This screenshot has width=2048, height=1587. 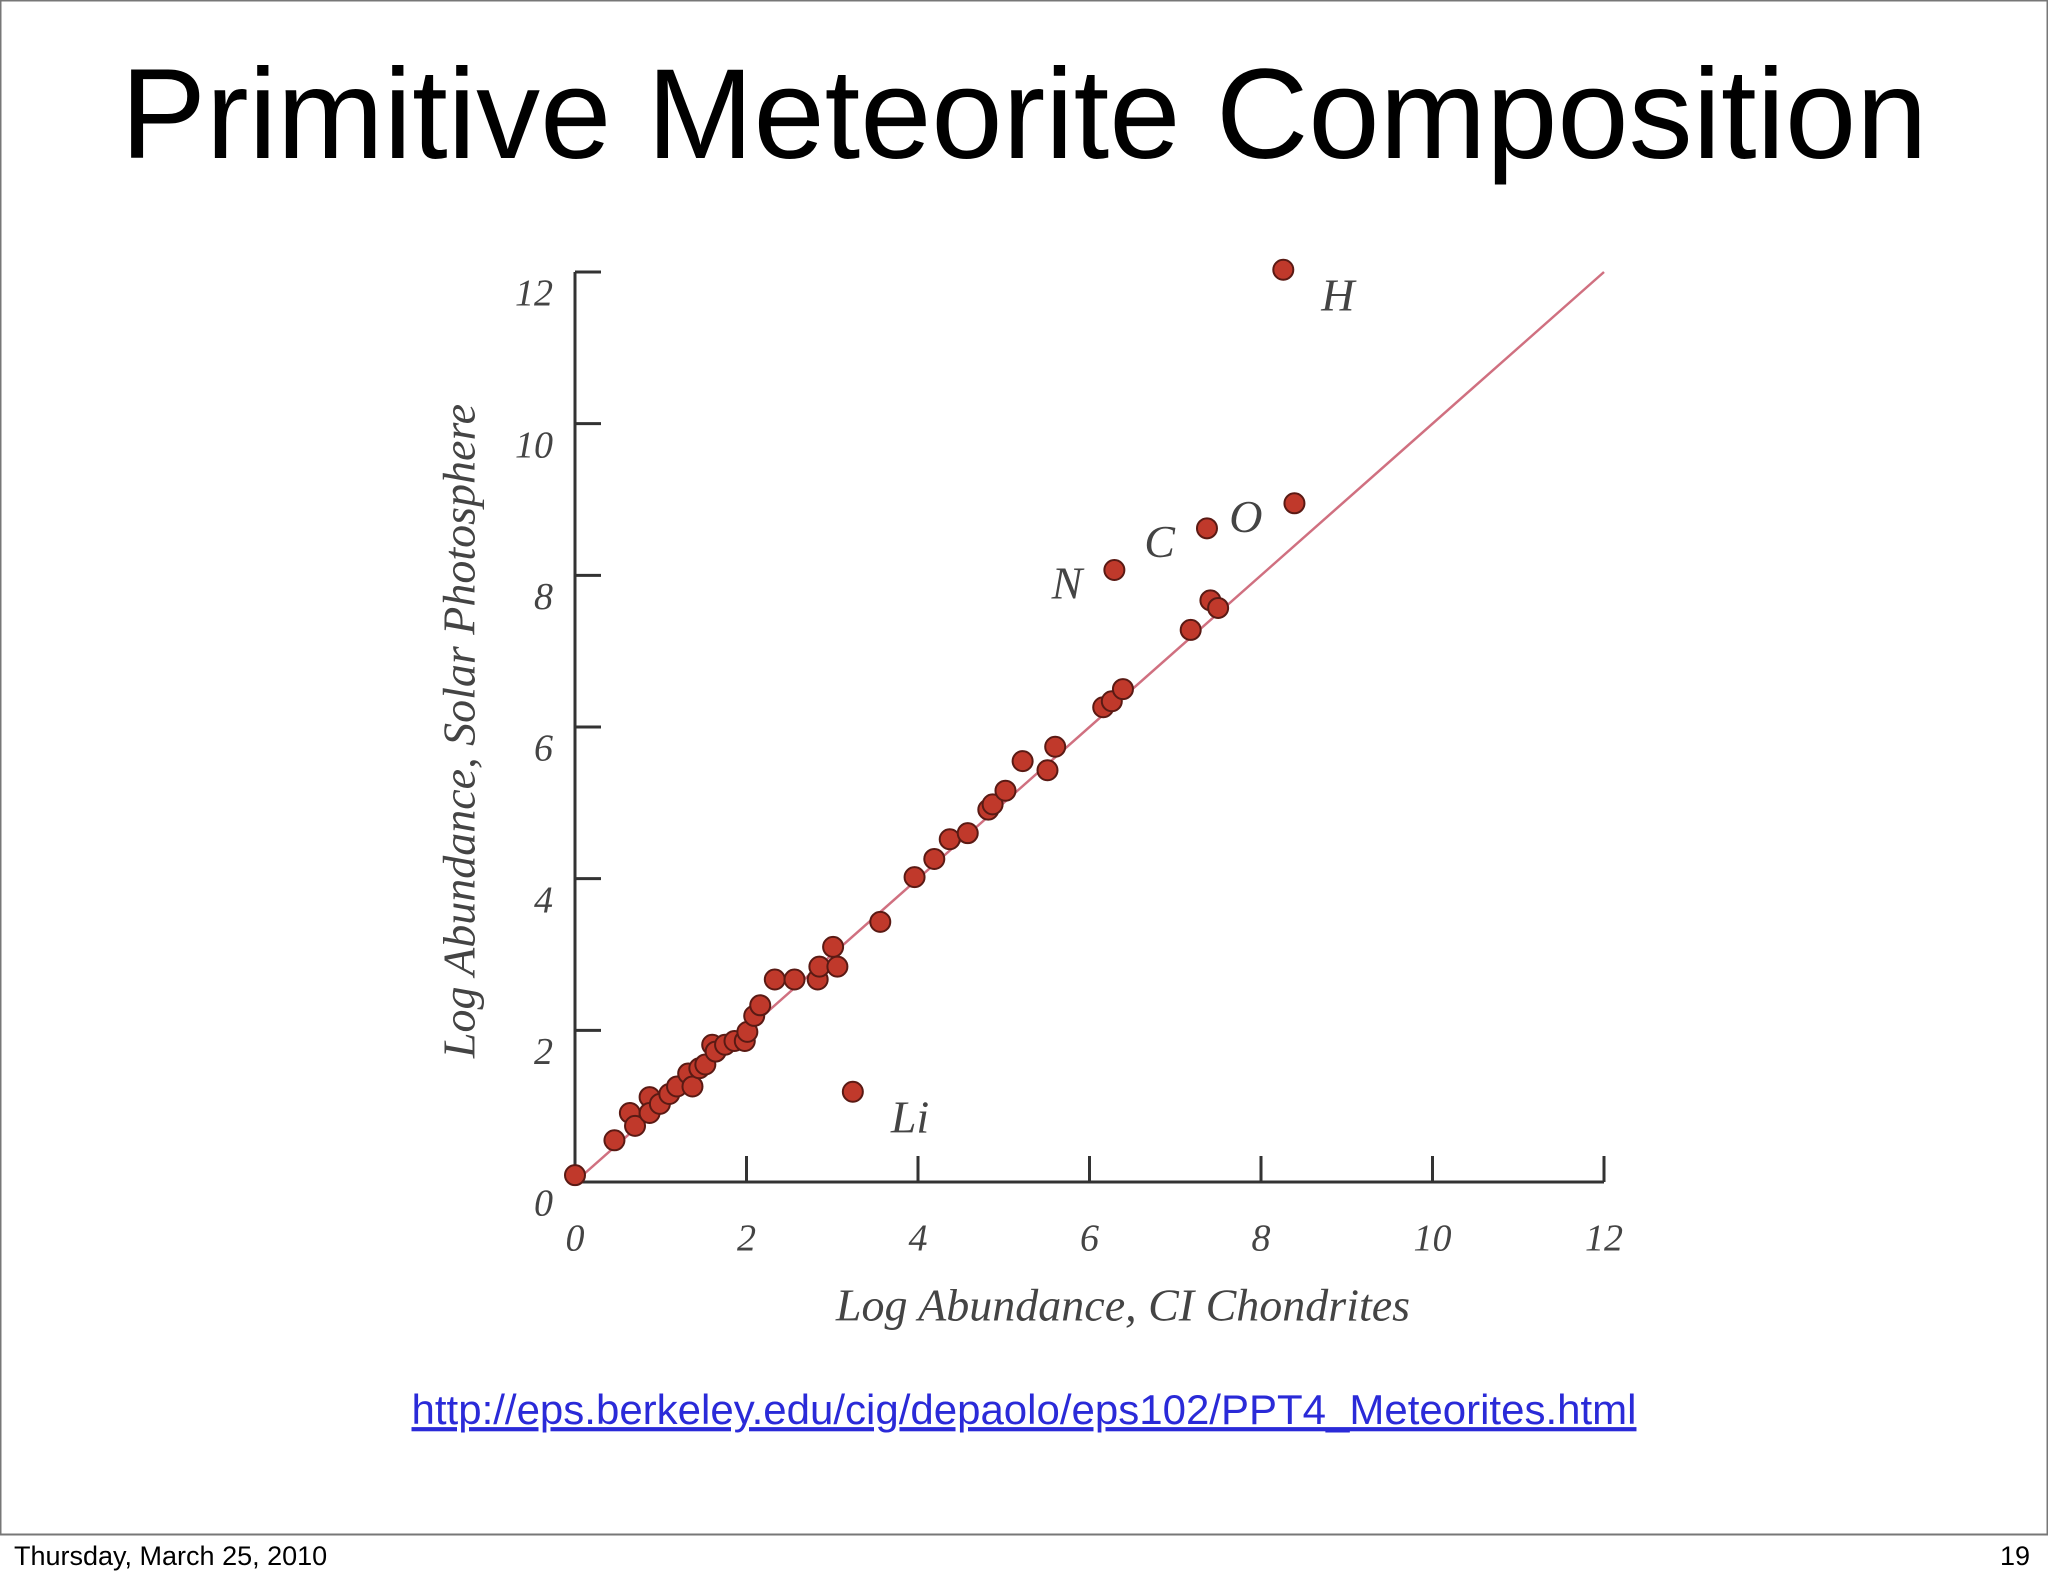 What do you see at coordinates (1122, 1305) in the screenshot?
I see `x-axis-title: Log Abundance, CI Chondrites` at bounding box center [1122, 1305].